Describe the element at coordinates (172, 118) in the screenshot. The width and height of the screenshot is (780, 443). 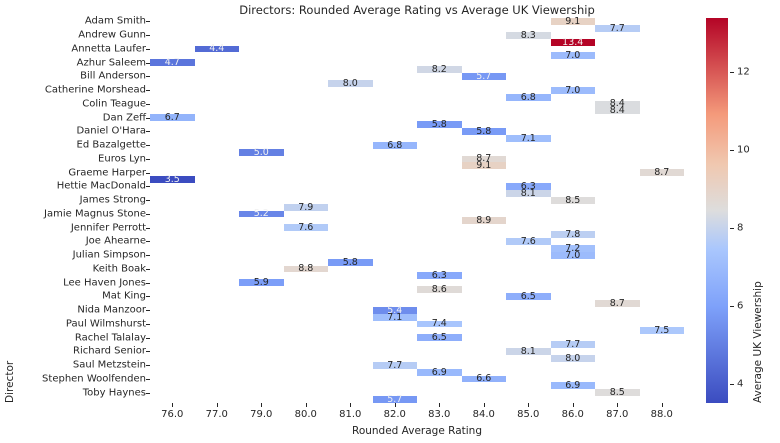
I see `cell-annotation: 6.7` at that location.